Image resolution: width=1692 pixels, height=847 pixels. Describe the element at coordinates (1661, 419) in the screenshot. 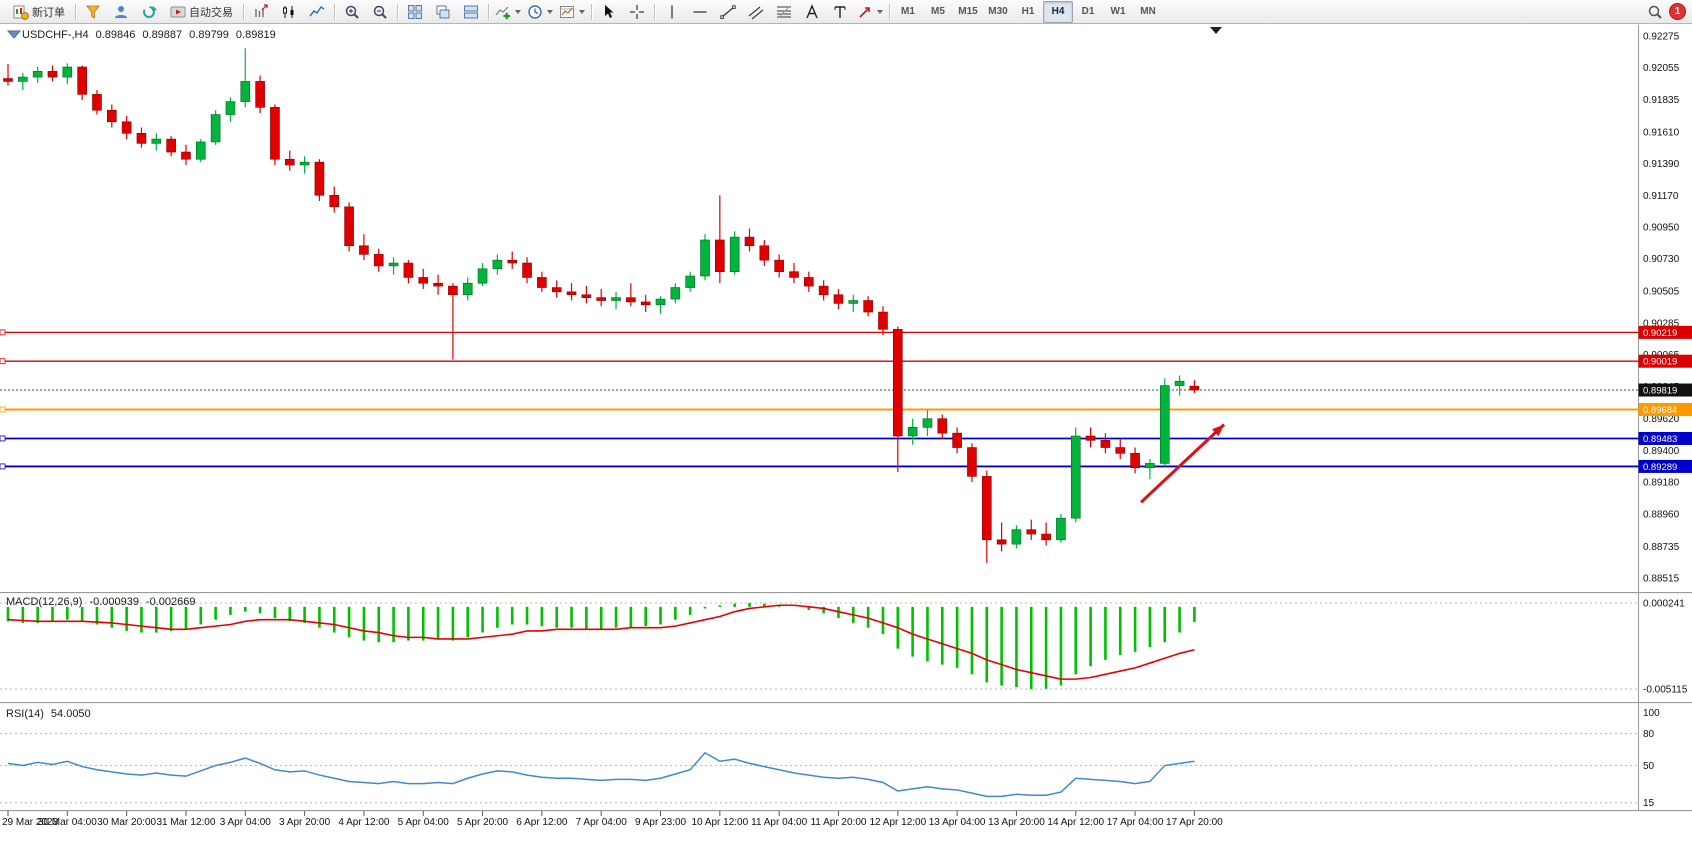

I see `svg-text: 0.89620` at that location.